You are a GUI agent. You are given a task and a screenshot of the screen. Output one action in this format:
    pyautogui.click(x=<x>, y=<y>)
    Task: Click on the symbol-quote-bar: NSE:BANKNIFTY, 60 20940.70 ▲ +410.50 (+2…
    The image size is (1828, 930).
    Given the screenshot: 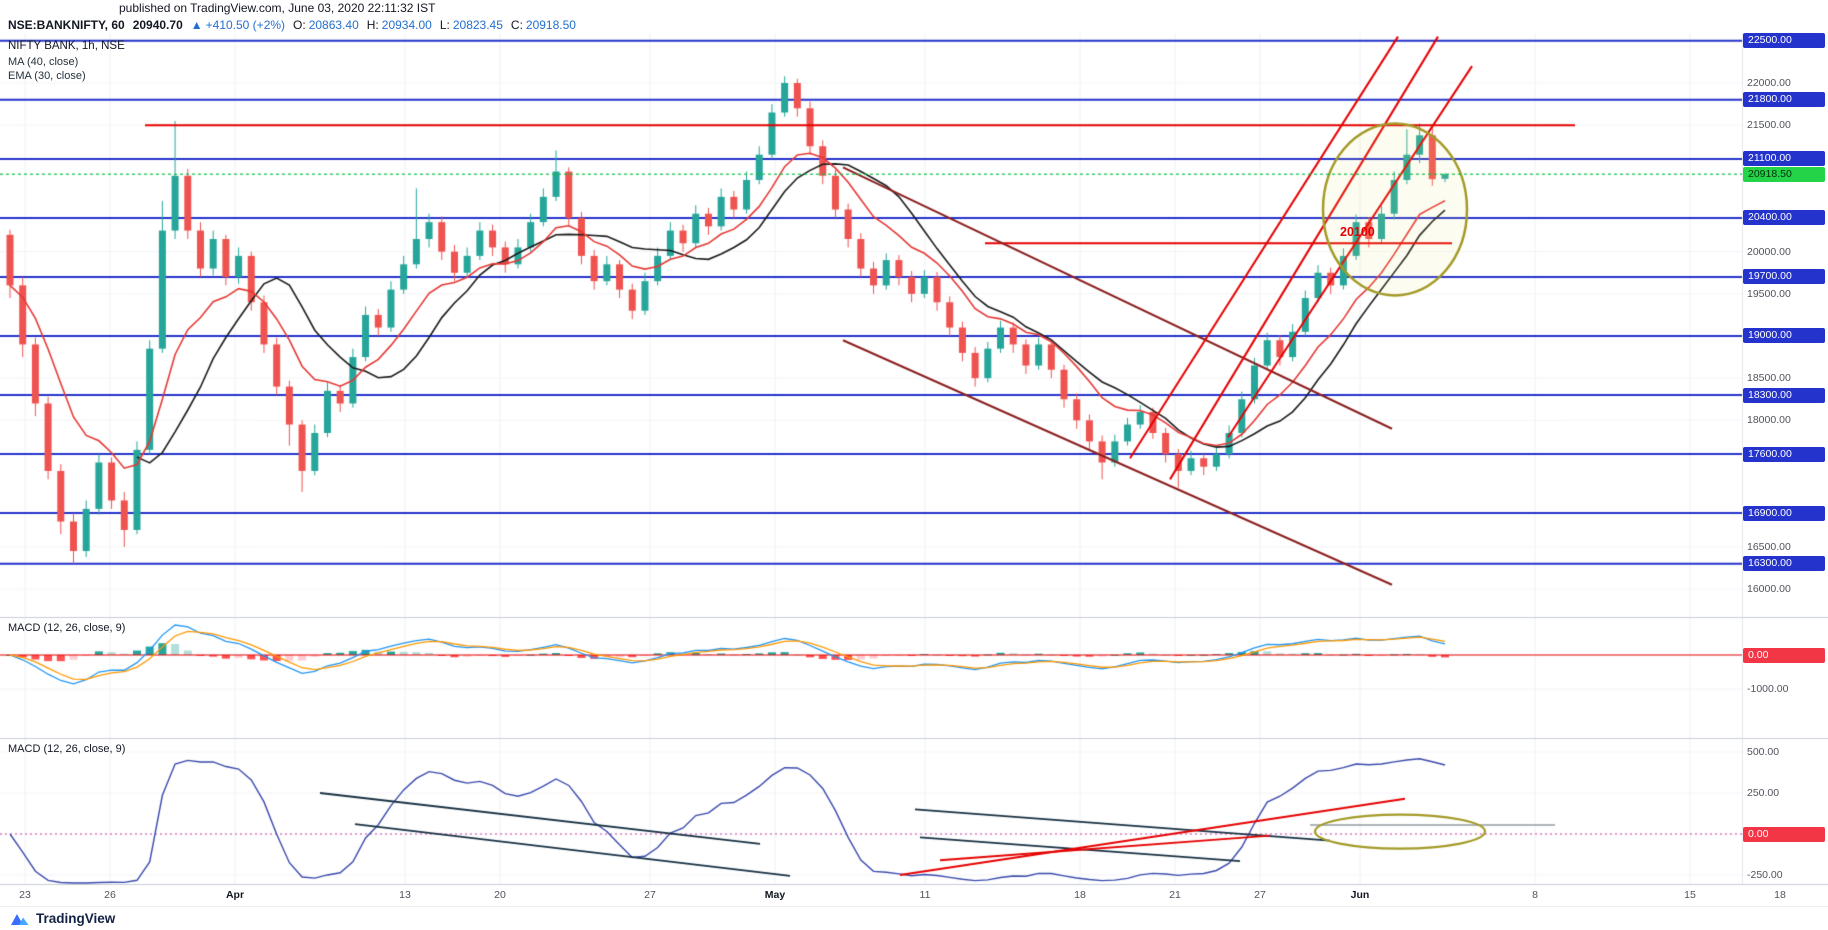 What is the action you would take?
    pyautogui.click(x=914, y=25)
    